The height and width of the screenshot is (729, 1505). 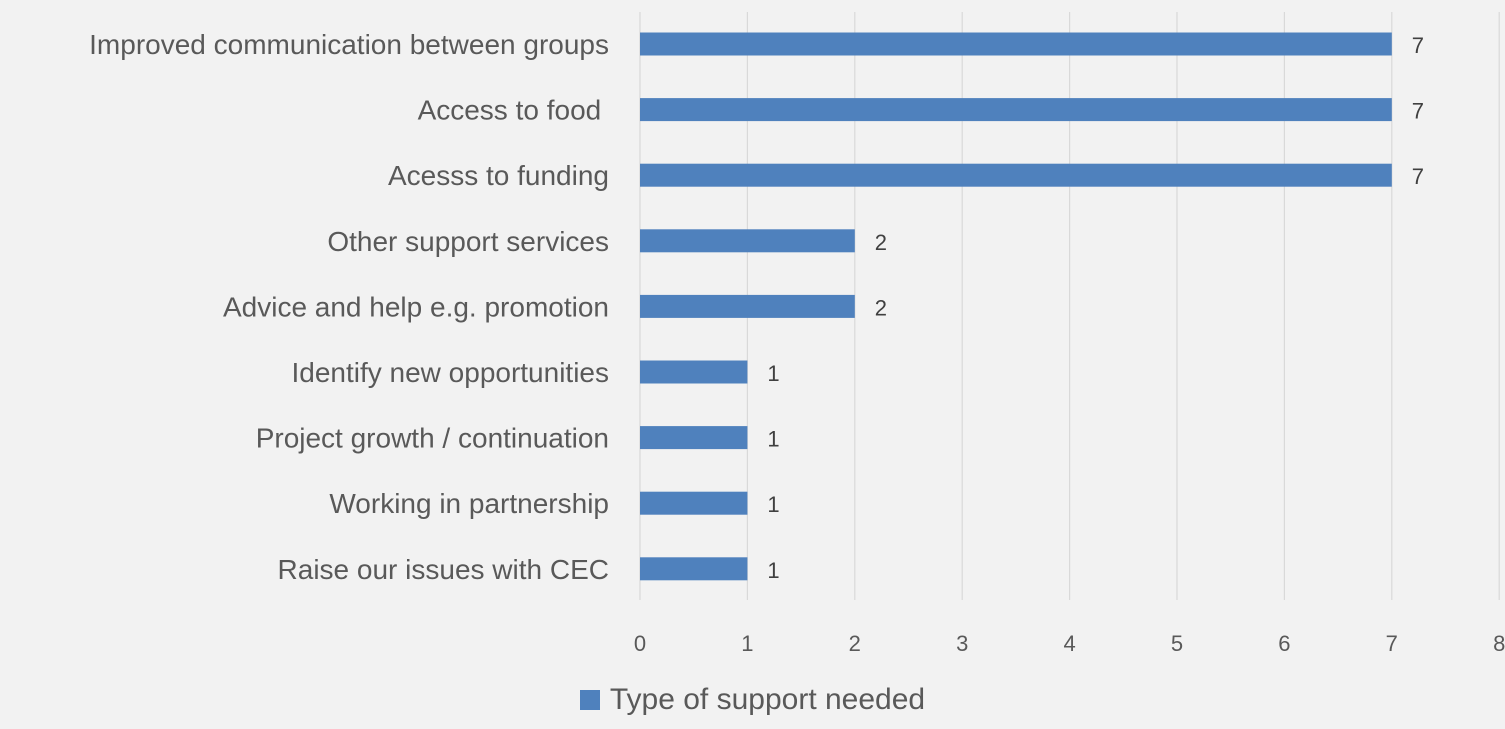 What do you see at coordinates (349, 44) in the screenshot?
I see `category-label: Improved communication between groups` at bounding box center [349, 44].